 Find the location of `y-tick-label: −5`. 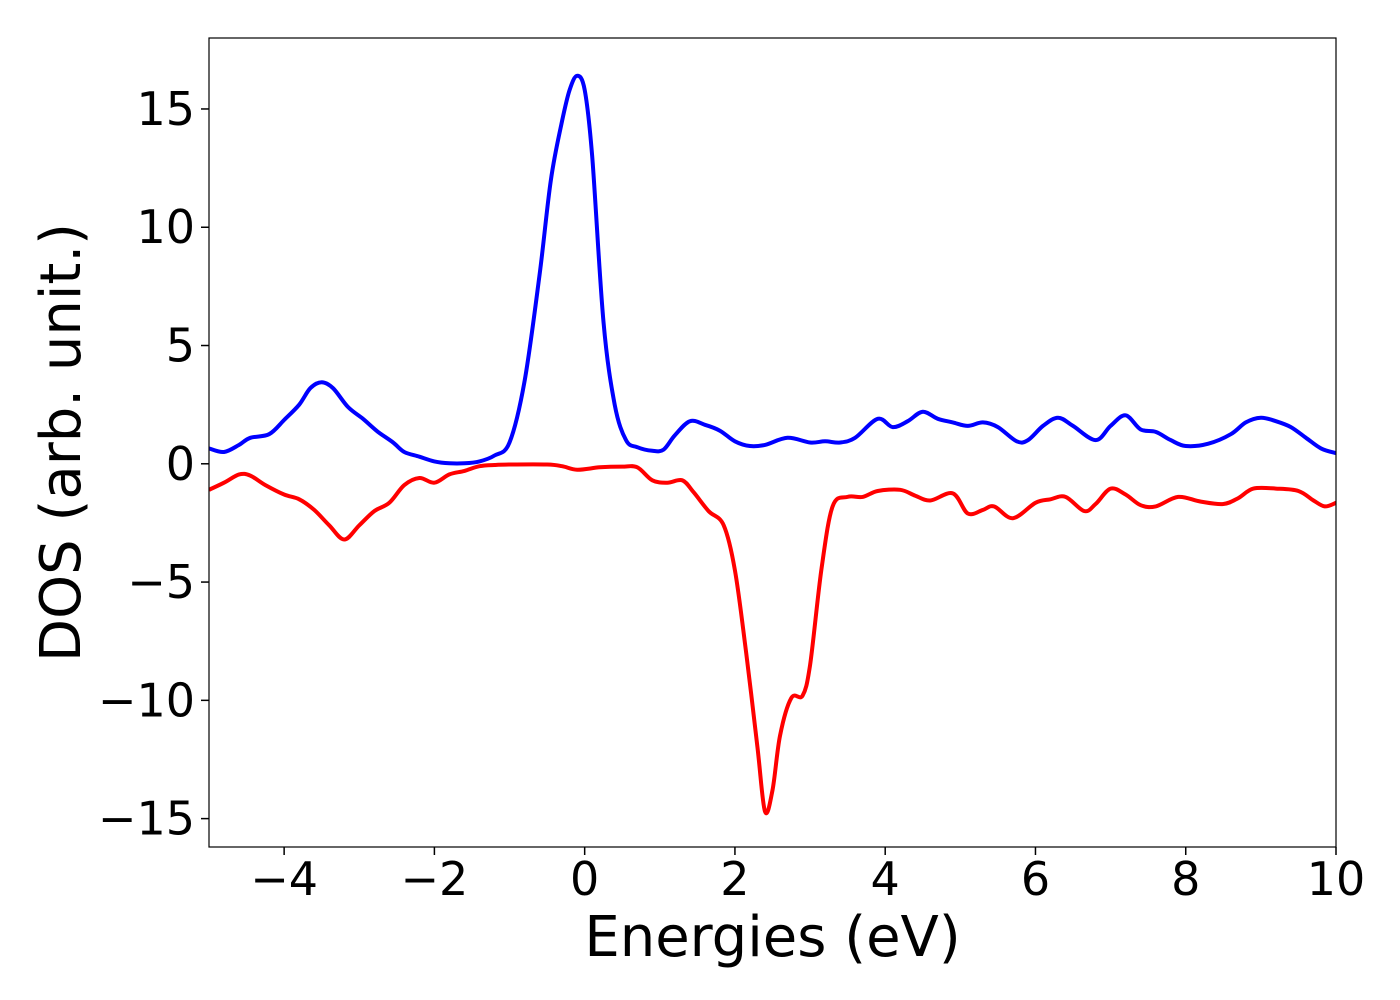

y-tick-label: −5 is located at coordinates (161, 582).